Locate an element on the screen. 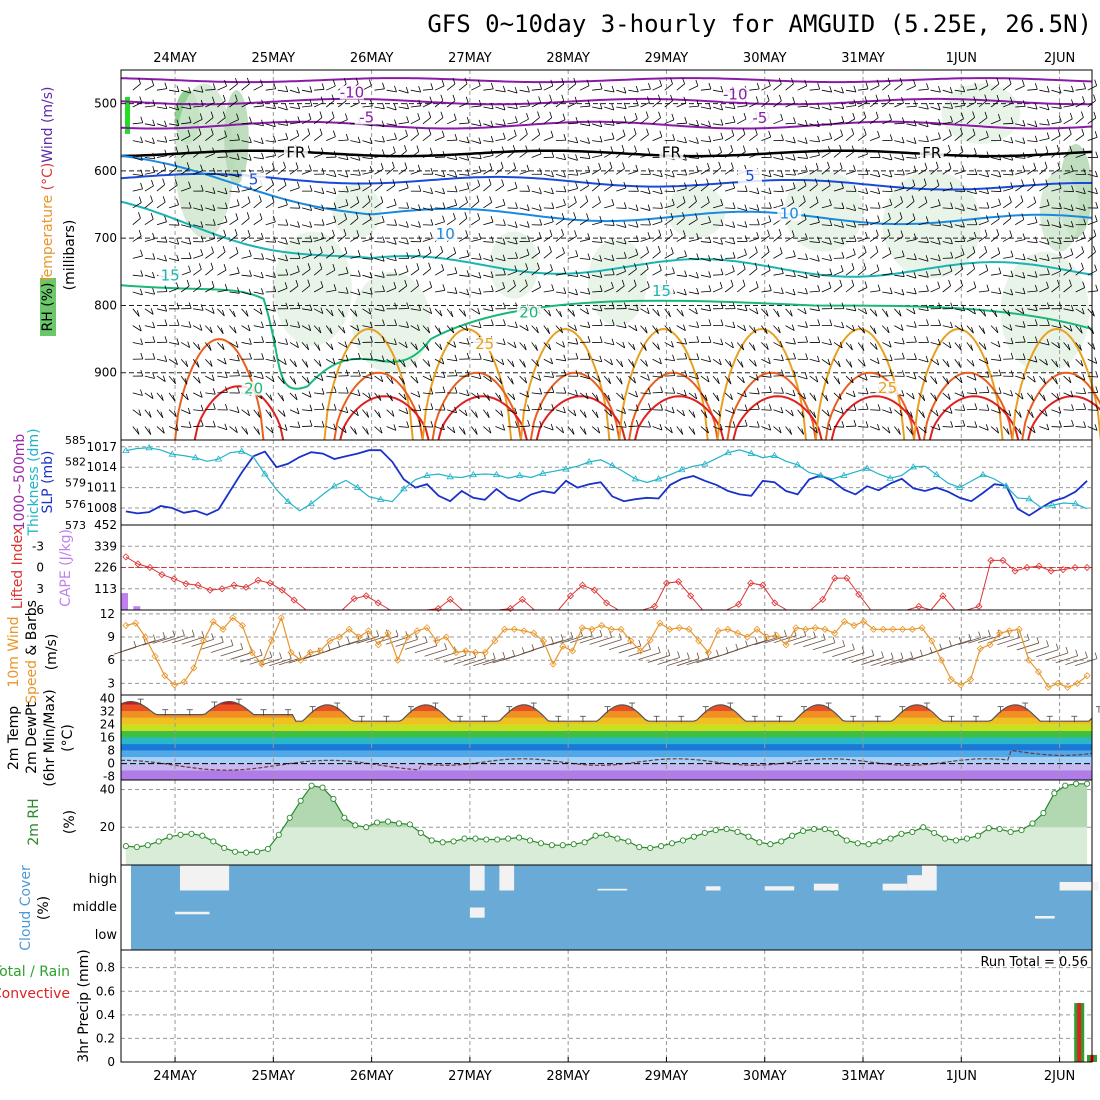  temp-tick-label: 24 is located at coordinates (107, 724).